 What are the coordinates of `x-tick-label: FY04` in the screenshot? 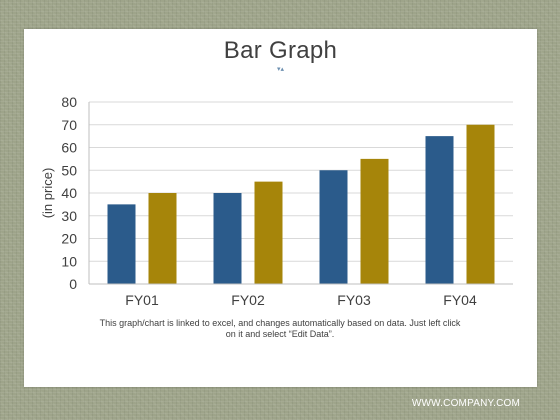 It's located at (460, 300).